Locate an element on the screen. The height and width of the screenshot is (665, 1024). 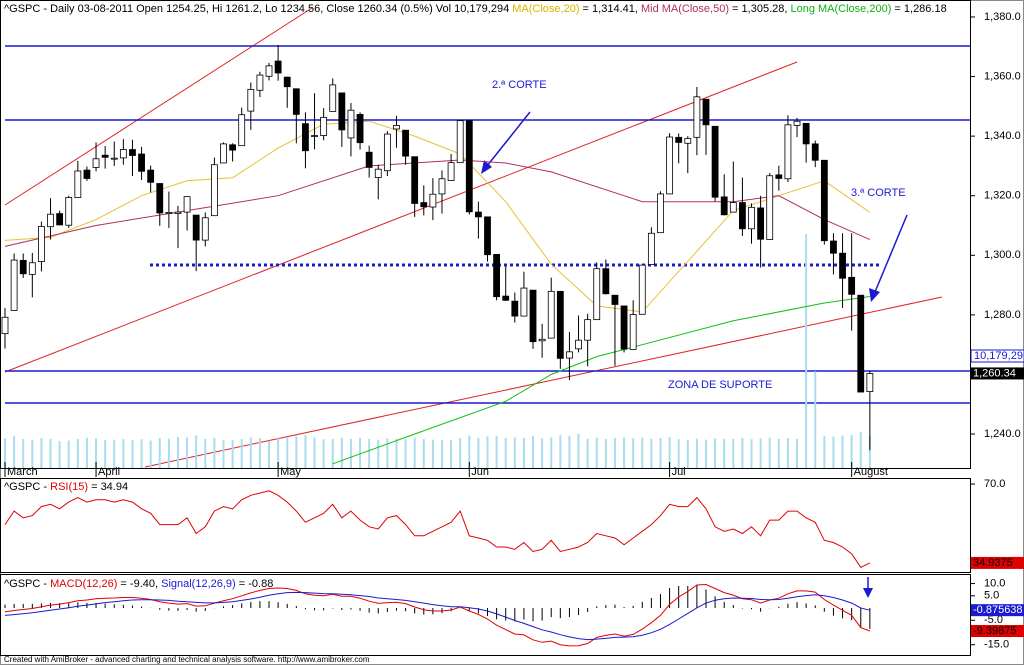
header-segment: Mid MA(Close,50) is located at coordinates (685, 9).